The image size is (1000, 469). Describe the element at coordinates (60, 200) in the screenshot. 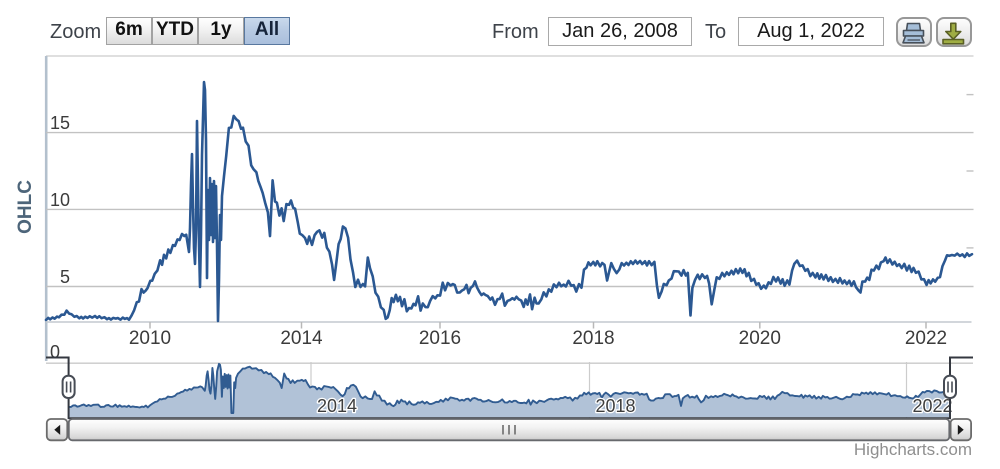

I see `svg-text: 10` at that location.